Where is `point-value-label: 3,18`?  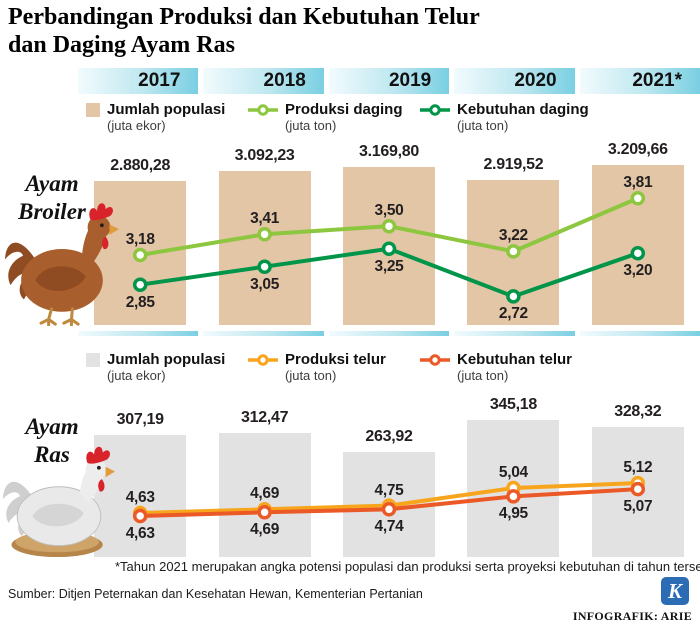
point-value-label: 3,18 is located at coordinates (140, 239).